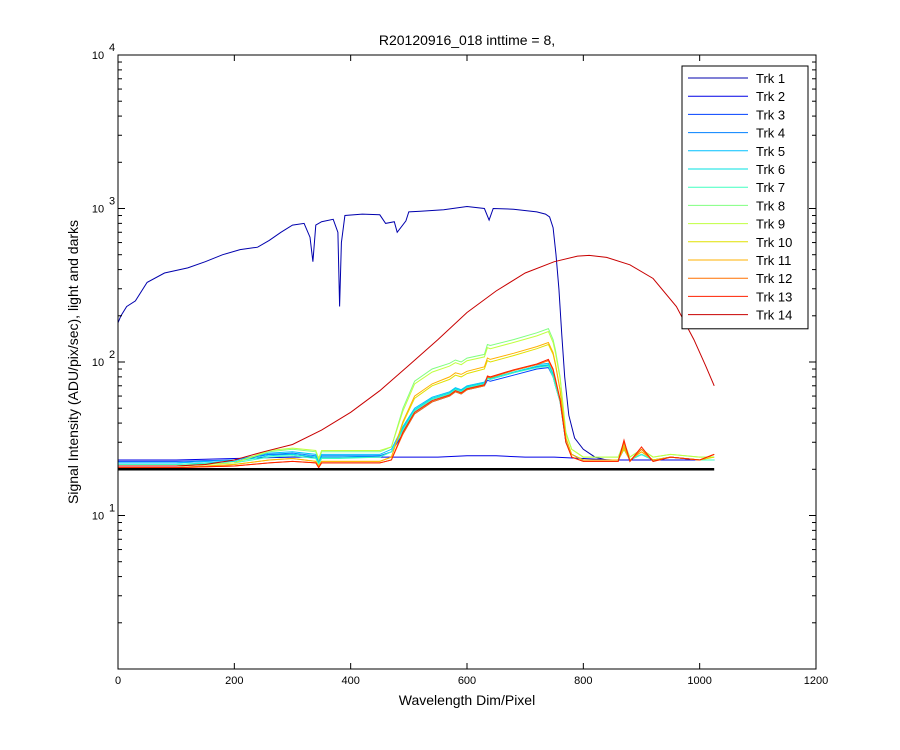 The image size is (900, 750). Describe the element at coordinates (770, 205) in the screenshot. I see `legend-label: Trk 8` at that location.